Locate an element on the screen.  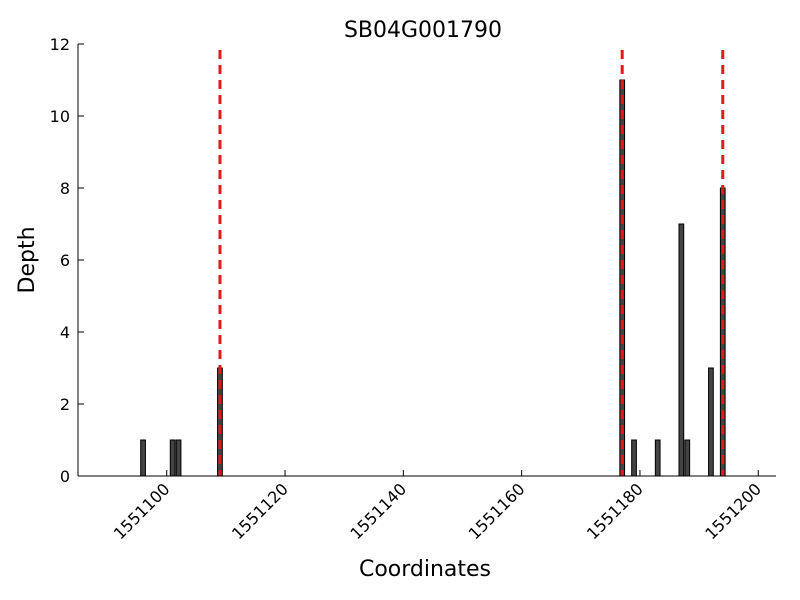
y-tick-label: 0 is located at coordinates (65, 476).